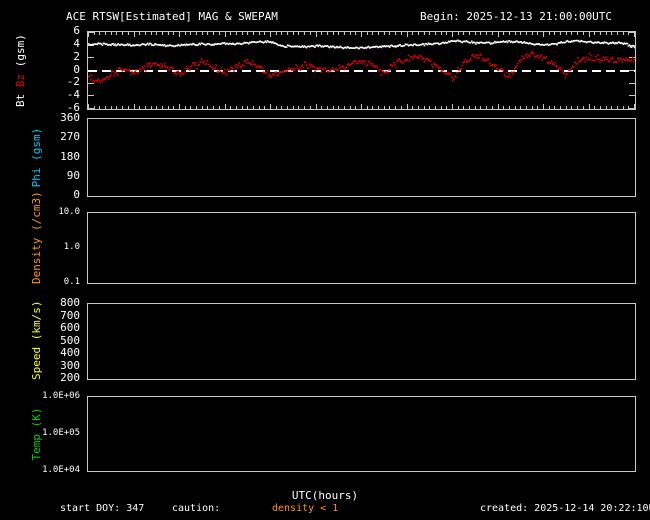 This screenshot has height=520, width=650. What do you see at coordinates (325, 483) in the screenshot?
I see `x-axis-ticks` at bounding box center [325, 483].